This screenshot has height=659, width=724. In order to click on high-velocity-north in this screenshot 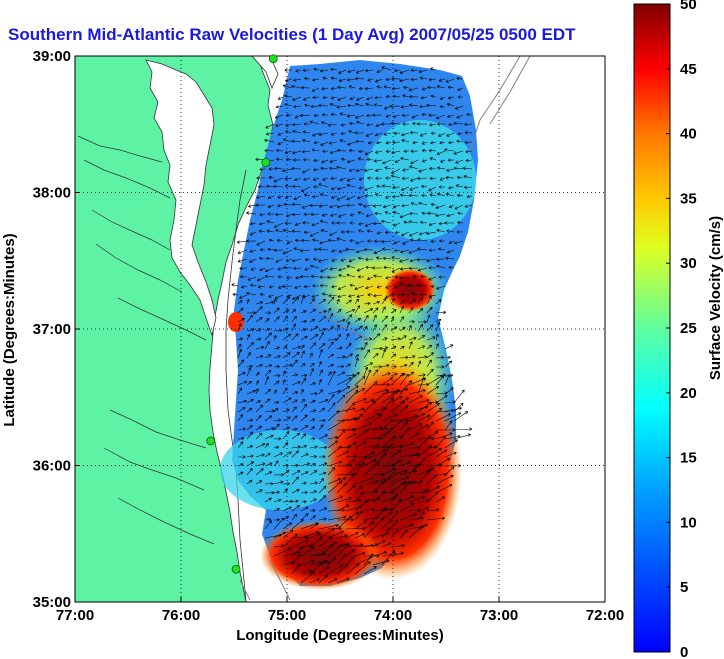, I will do `click(410, 290)`.